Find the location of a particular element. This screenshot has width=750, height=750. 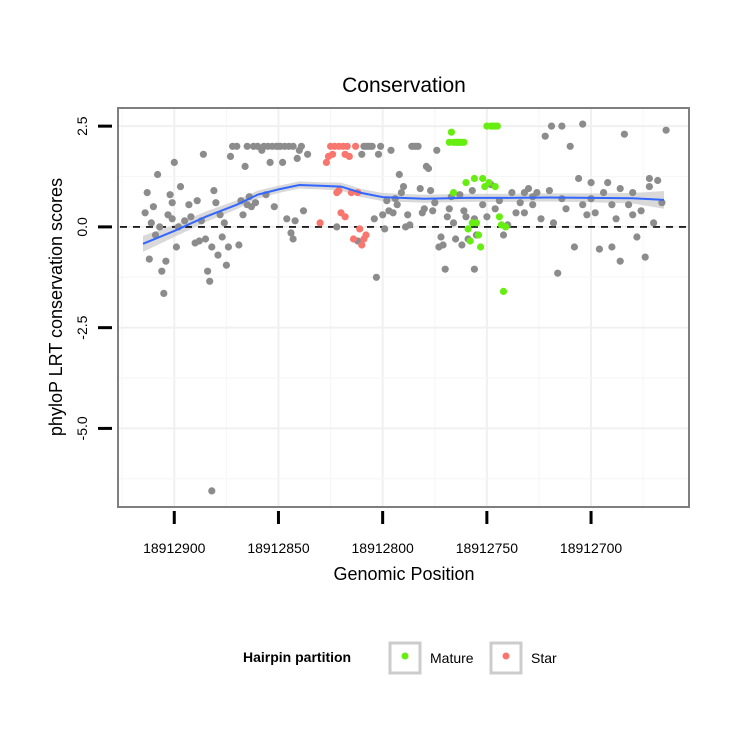

smooth-line-layer is located at coordinates (403, 214).